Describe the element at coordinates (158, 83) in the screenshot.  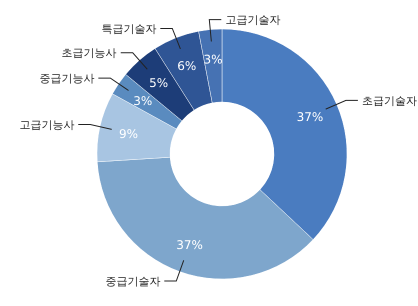
I see `data-label: 5%` at that location.